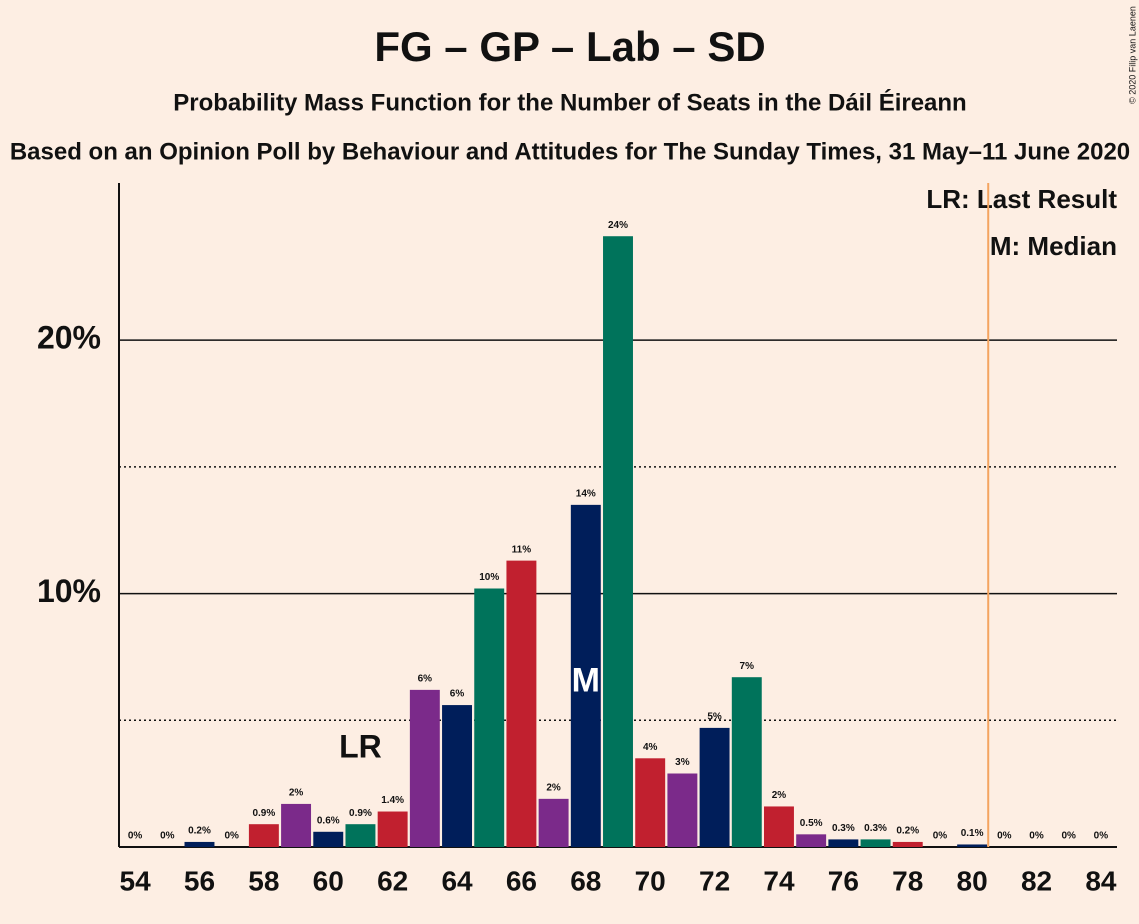 The height and width of the screenshot is (924, 1139). I want to click on median-label: M, so click(586, 680).